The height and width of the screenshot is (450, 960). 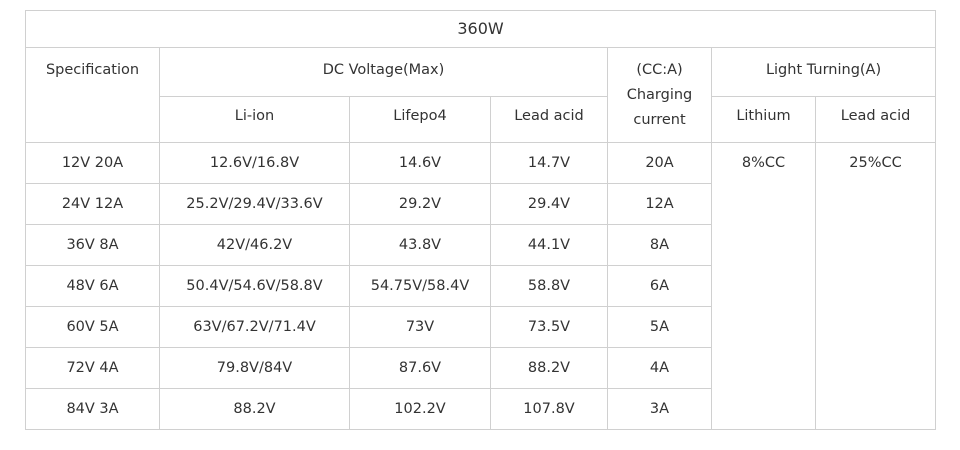 I want to click on data-cell: 60V 5A, so click(x=92, y=327).